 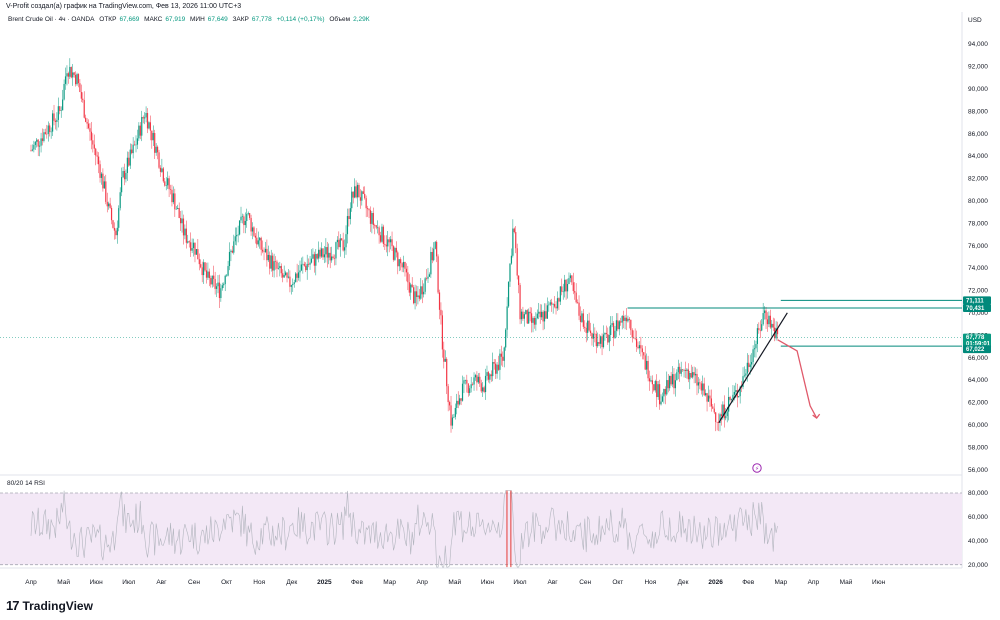 I want to click on alert-icon: ⚡, so click(x=757, y=468).